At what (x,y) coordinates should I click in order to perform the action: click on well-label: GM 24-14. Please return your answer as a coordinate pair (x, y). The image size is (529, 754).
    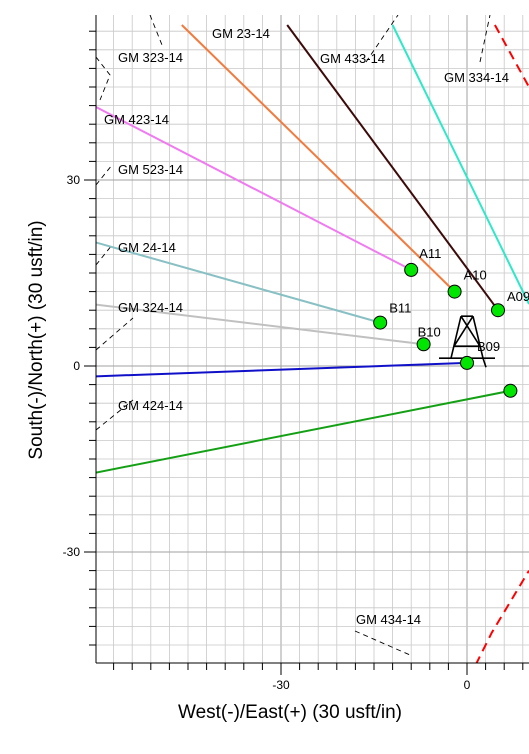
    Looking at the image, I should click on (147, 247).